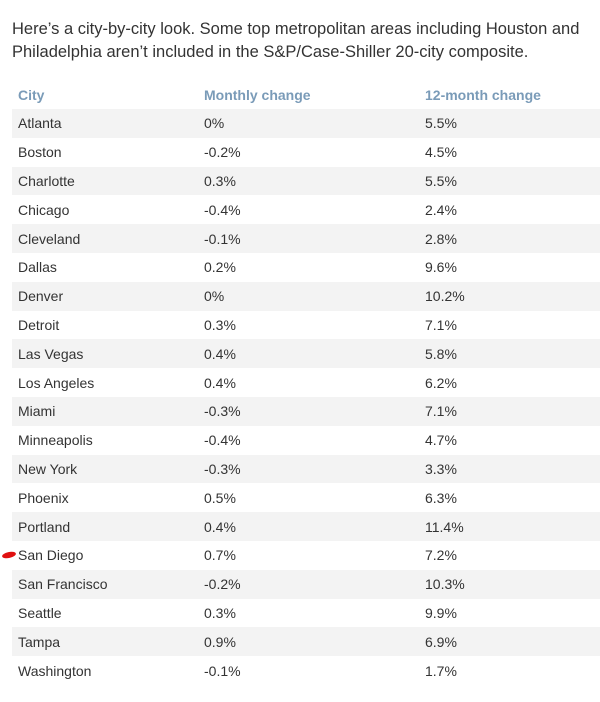 The width and height of the screenshot is (600, 702). I want to click on cell-monthly-change: 0.7%, so click(308, 555).